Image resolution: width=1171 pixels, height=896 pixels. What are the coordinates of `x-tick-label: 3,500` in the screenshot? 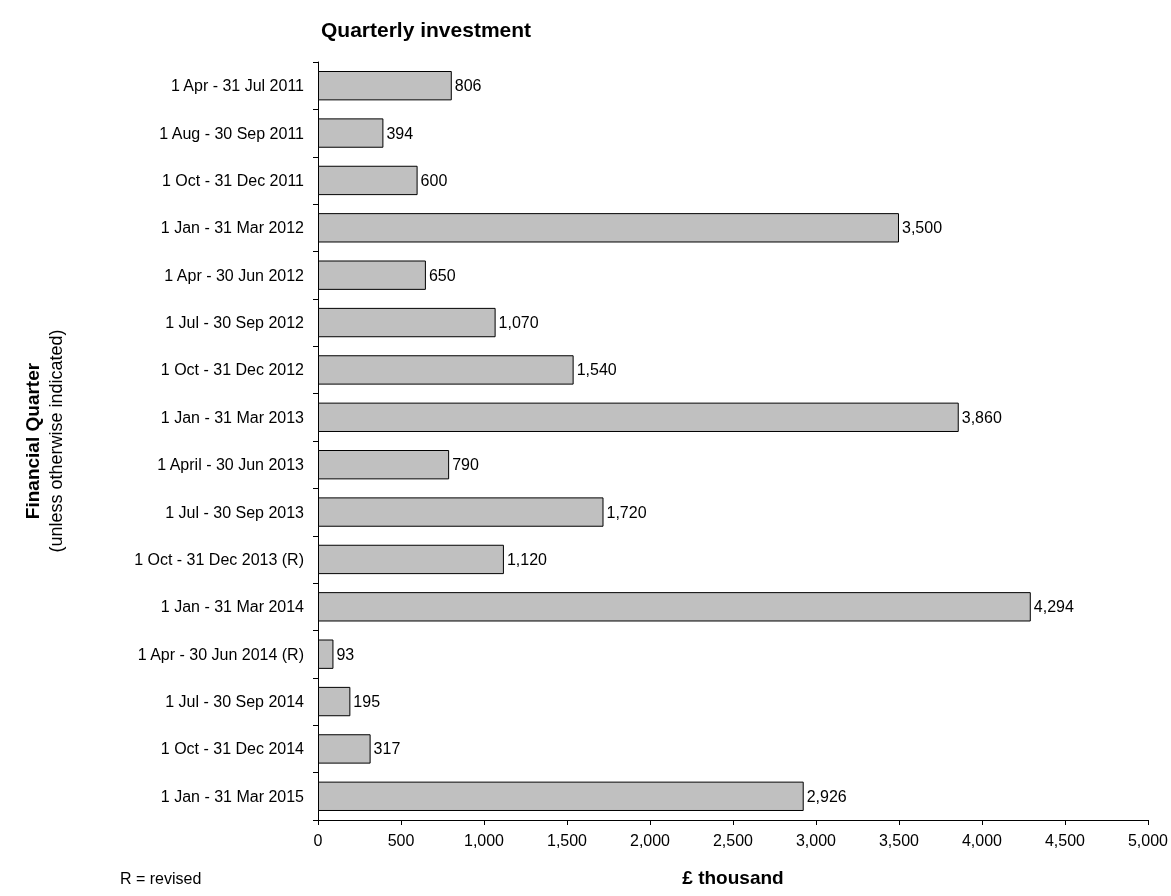 It's located at (899, 840).